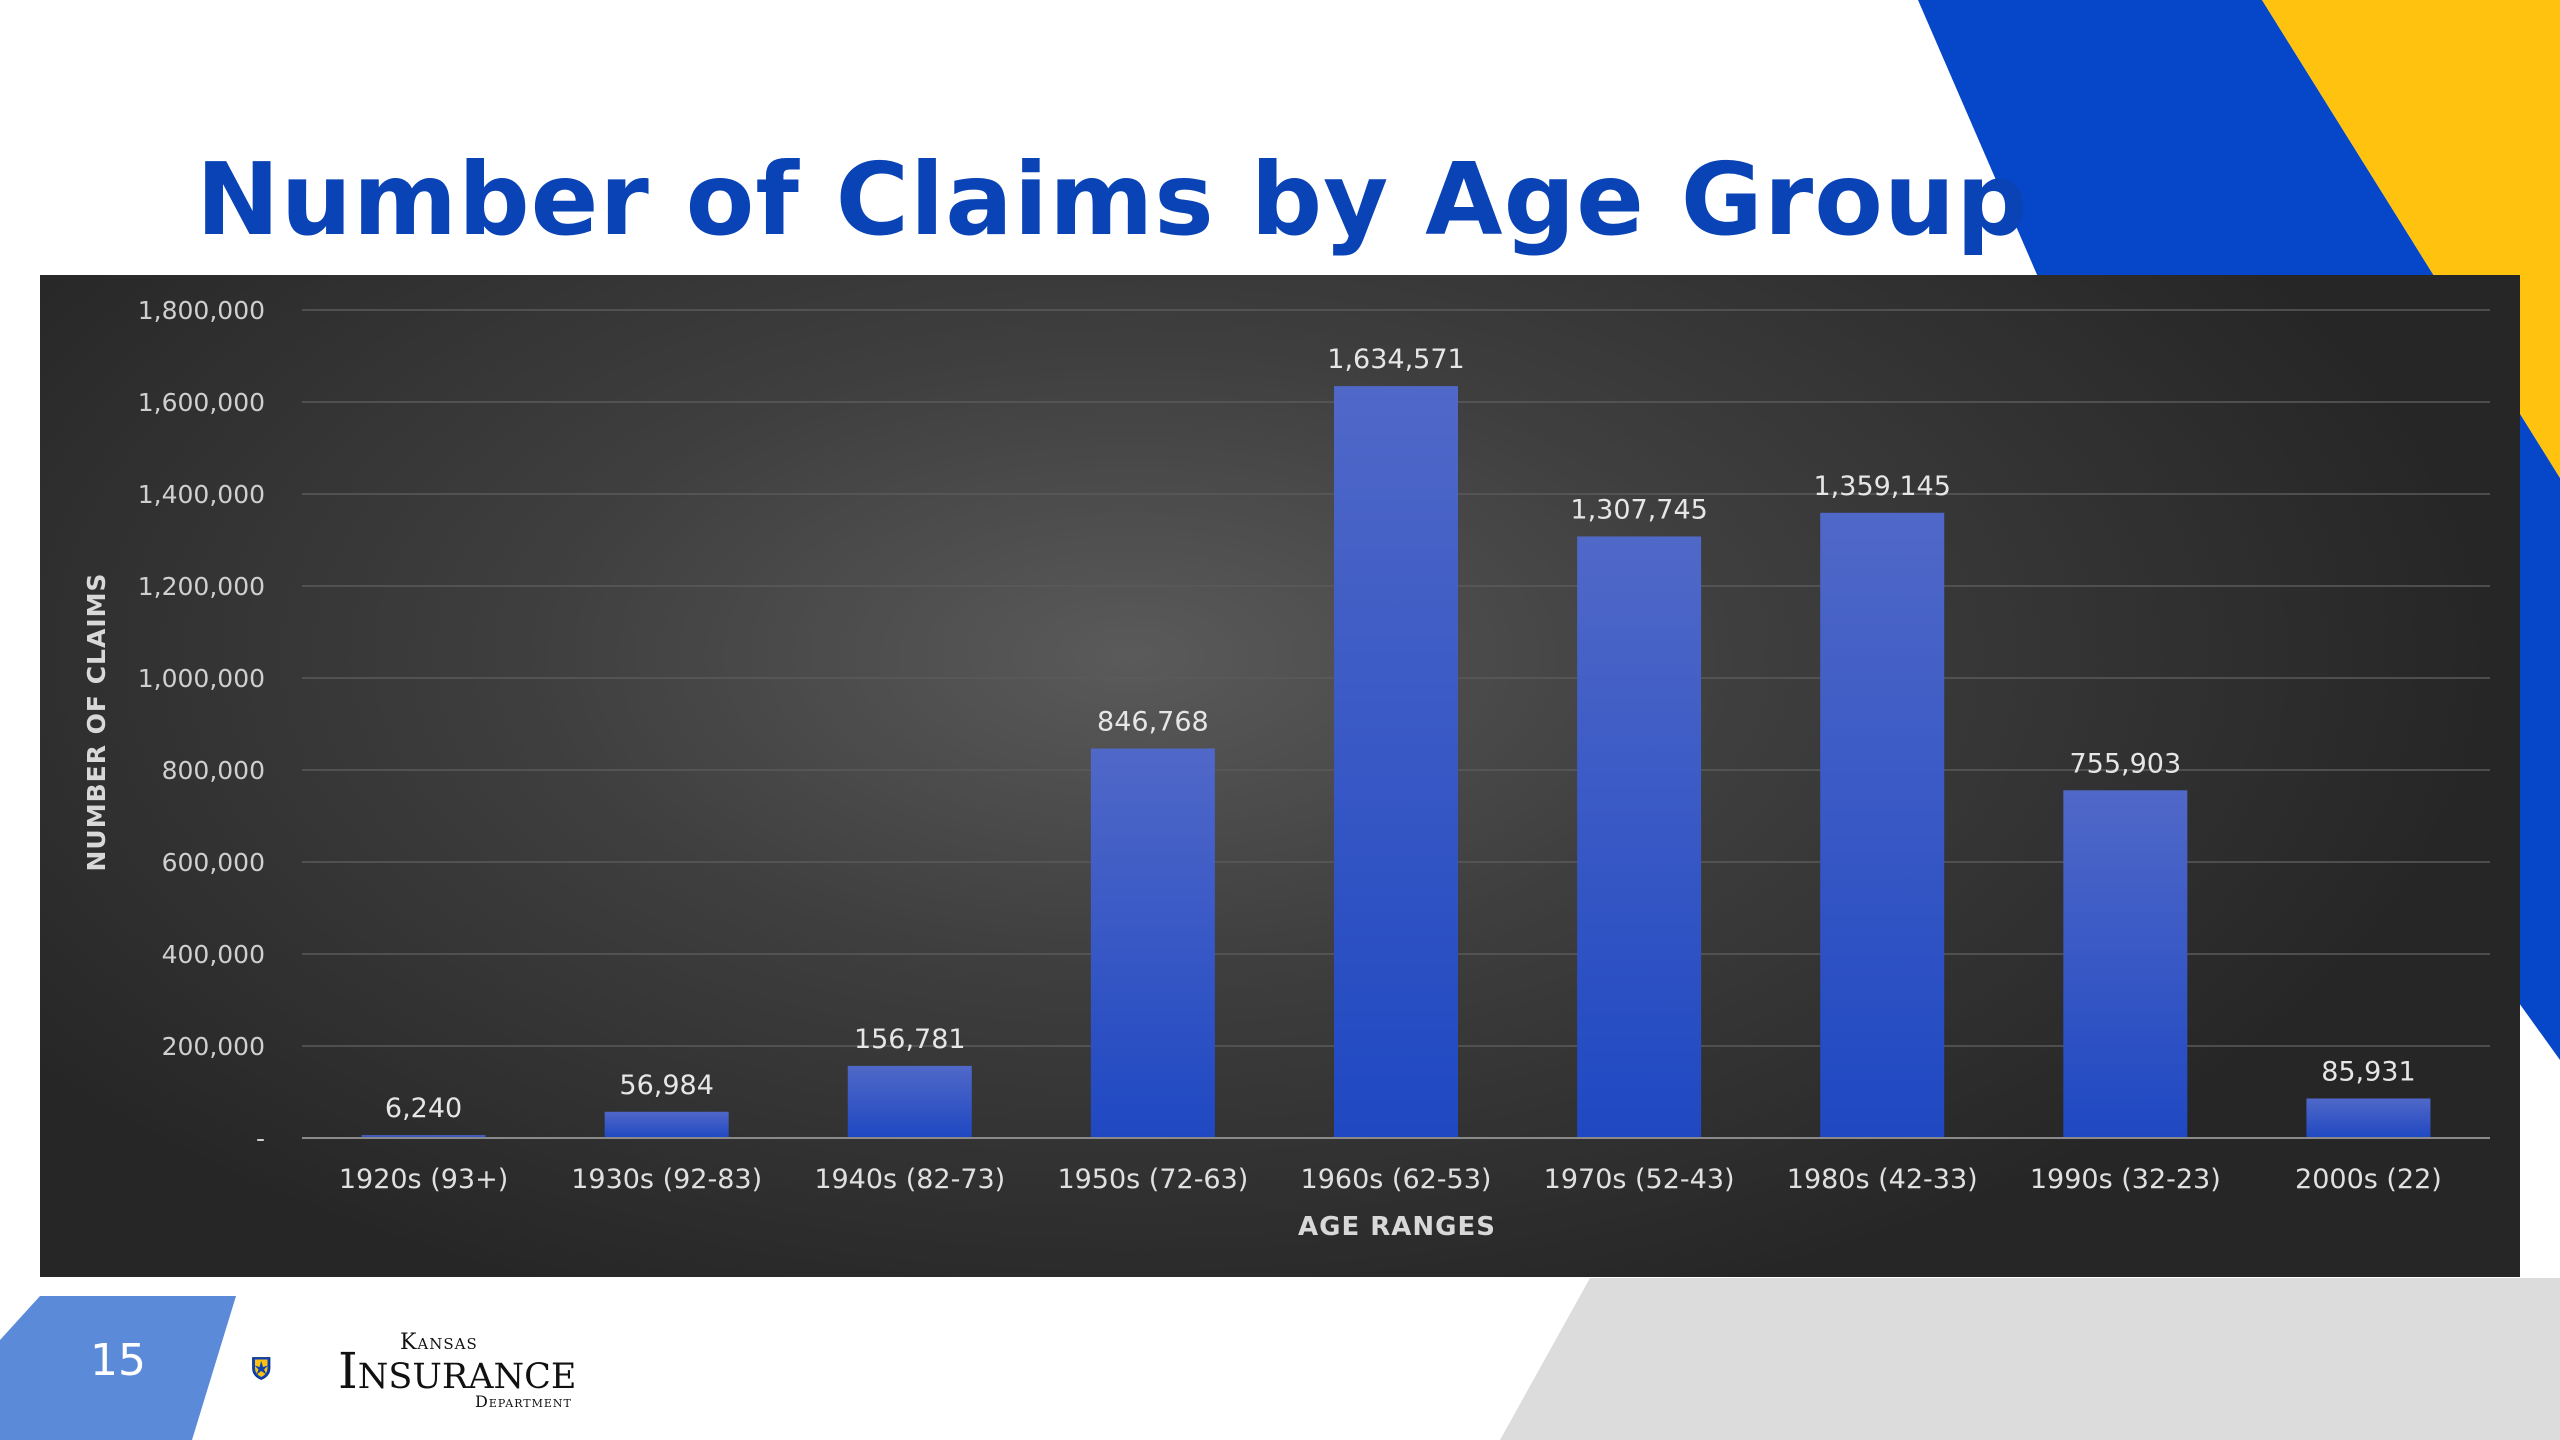 The height and width of the screenshot is (1440, 2560). I want to click on logo-line-department: Department, so click(523, 1401).